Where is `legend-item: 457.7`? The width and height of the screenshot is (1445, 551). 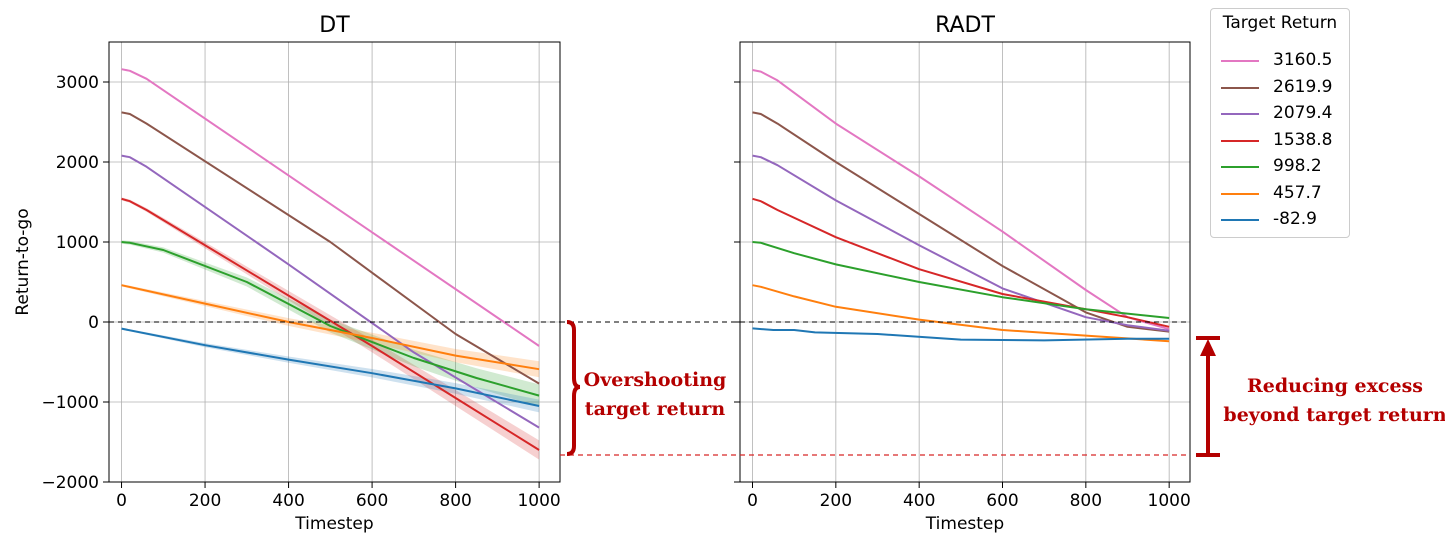
legend-item: 457.7 is located at coordinates (1285, 194).